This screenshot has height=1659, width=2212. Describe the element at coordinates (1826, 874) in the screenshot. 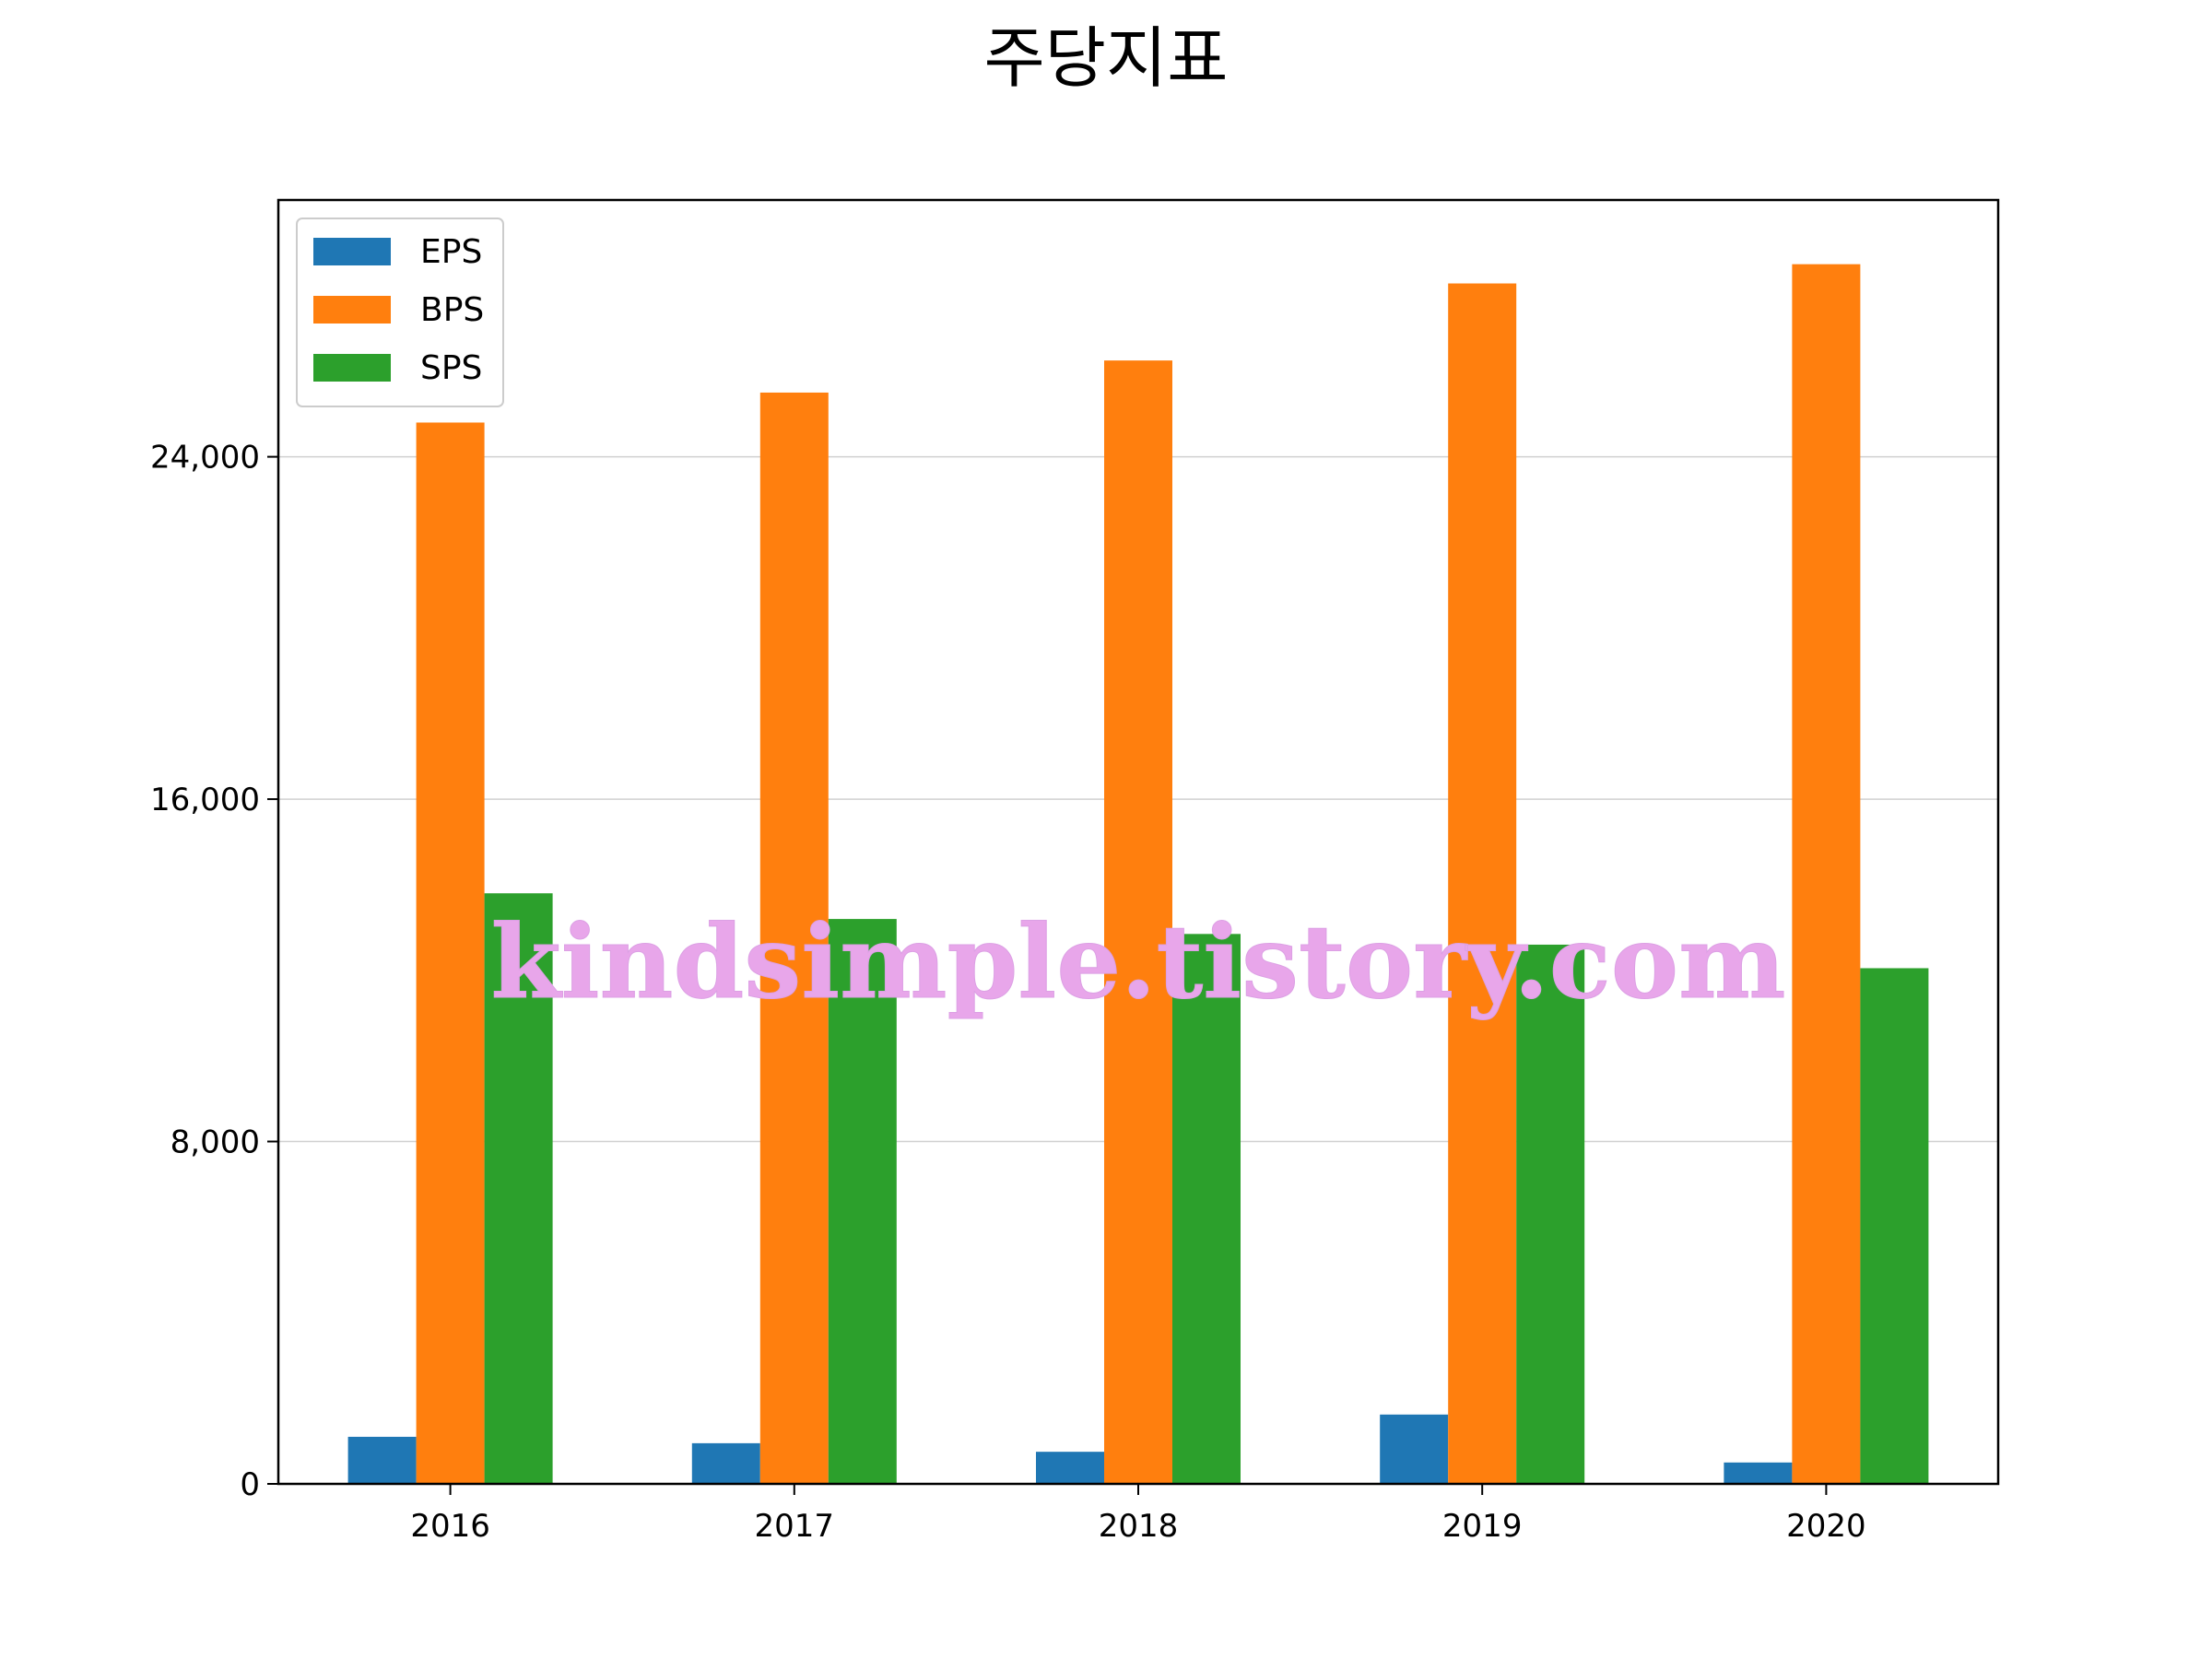

I see `bar-bps-2020` at that location.